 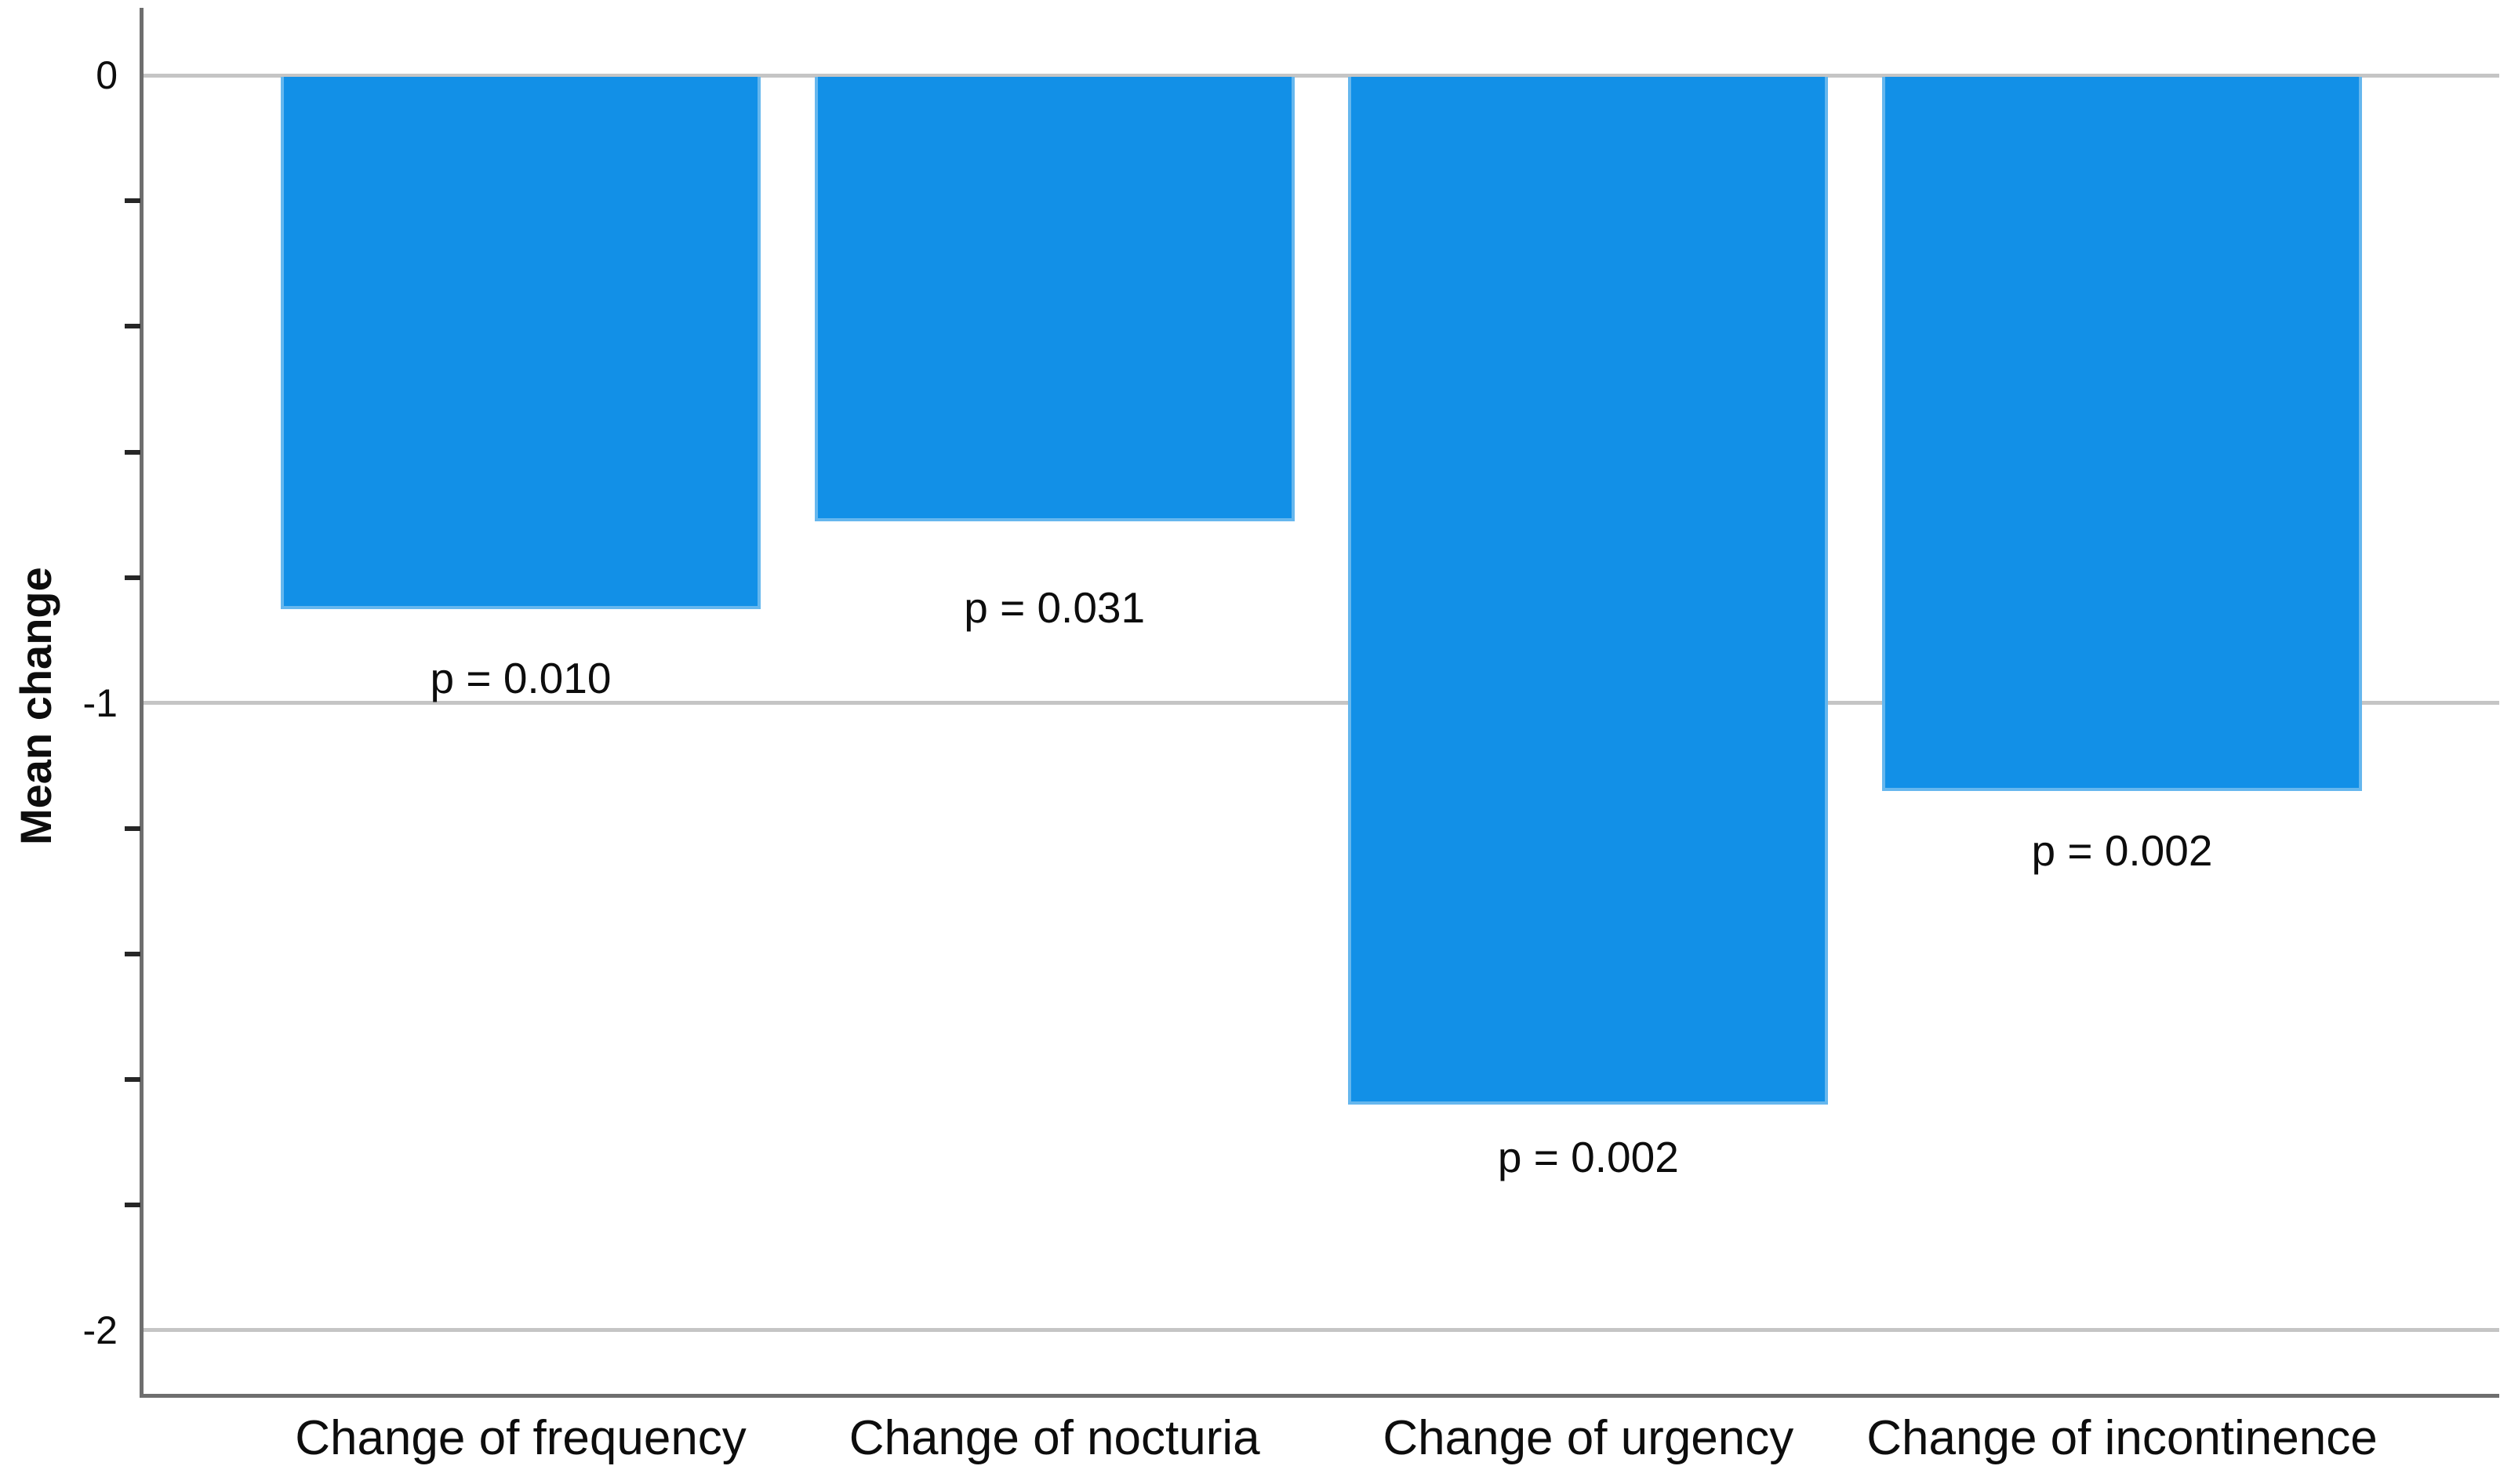 I want to click on y-axis-line, so click(x=142, y=703).